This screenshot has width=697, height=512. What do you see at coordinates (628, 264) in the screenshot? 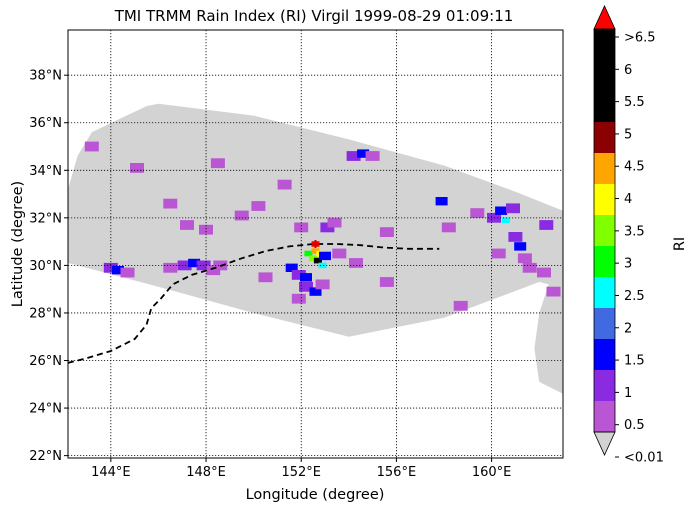
I see `colorbar-tick-label: 3` at bounding box center [628, 264].